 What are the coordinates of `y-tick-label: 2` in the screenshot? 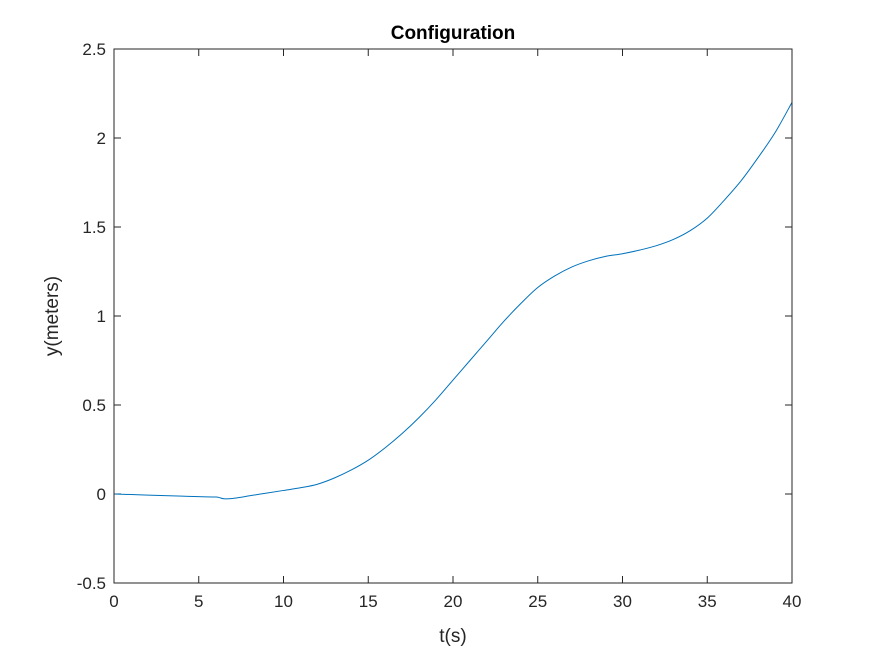 It's located at (101, 138).